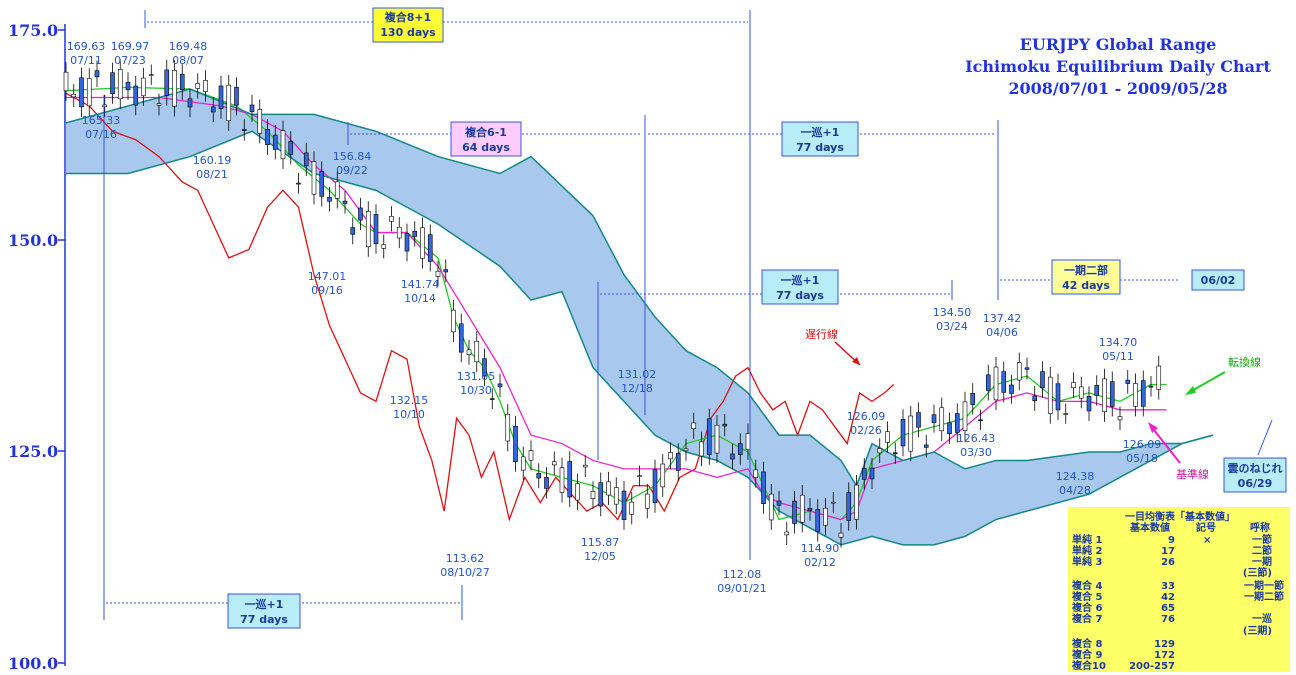  Describe the element at coordinates (637, 388) in the screenshot. I see `price-label-date: 12/18` at that location.